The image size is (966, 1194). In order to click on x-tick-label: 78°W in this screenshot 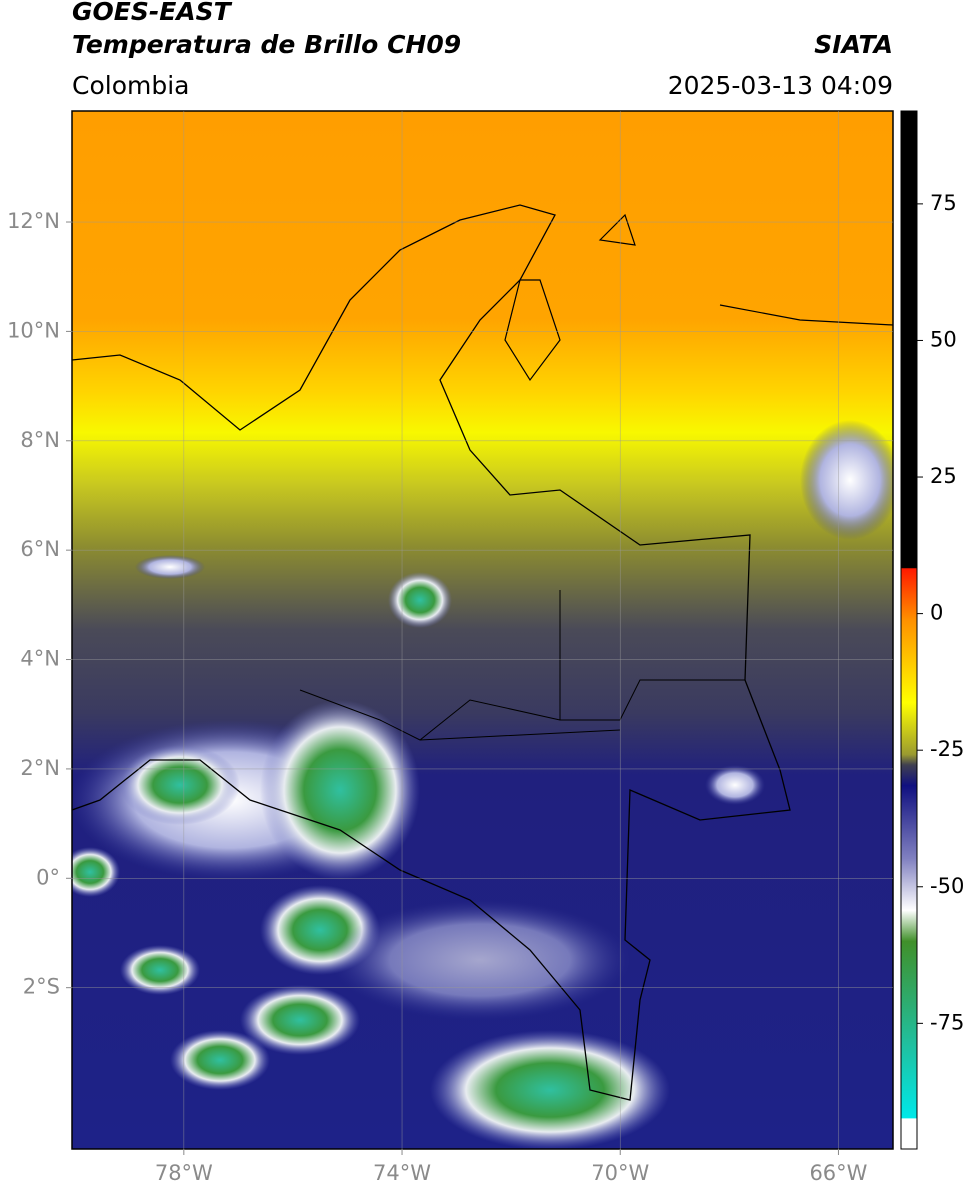, I will do `click(184, 1173)`.